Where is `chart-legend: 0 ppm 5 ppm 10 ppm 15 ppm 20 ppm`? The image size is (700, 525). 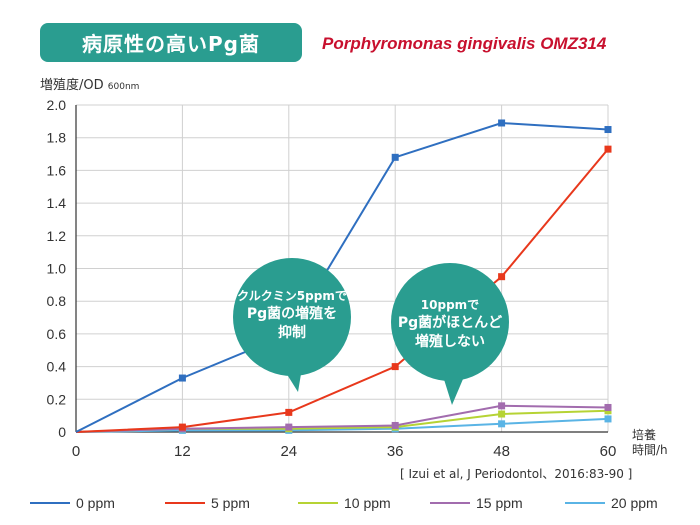 chart-legend: 0 ppm 5 ppm 10 ppm 15 ppm 20 ppm is located at coordinates (350, 505).